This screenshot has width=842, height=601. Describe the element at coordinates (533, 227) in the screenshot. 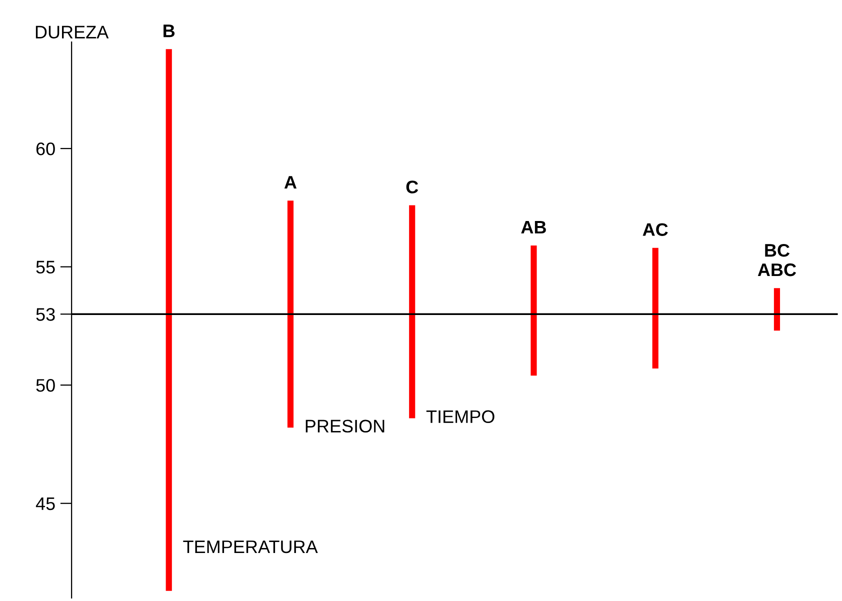

I see `x-tick-label: AB` at that location.